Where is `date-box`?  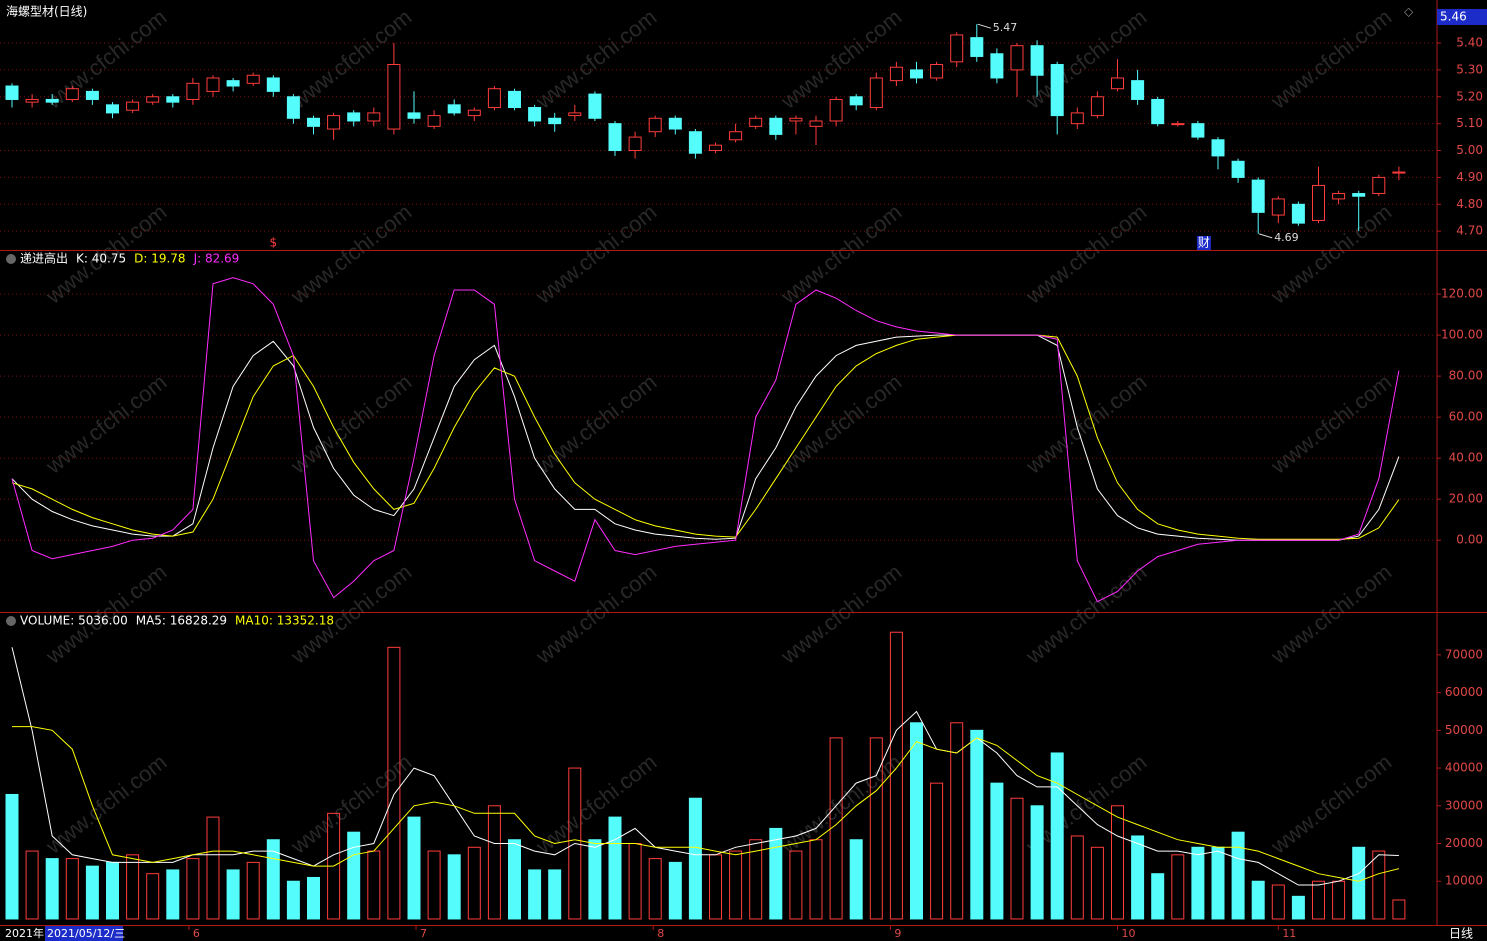
date-box is located at coordinates (84, 933).